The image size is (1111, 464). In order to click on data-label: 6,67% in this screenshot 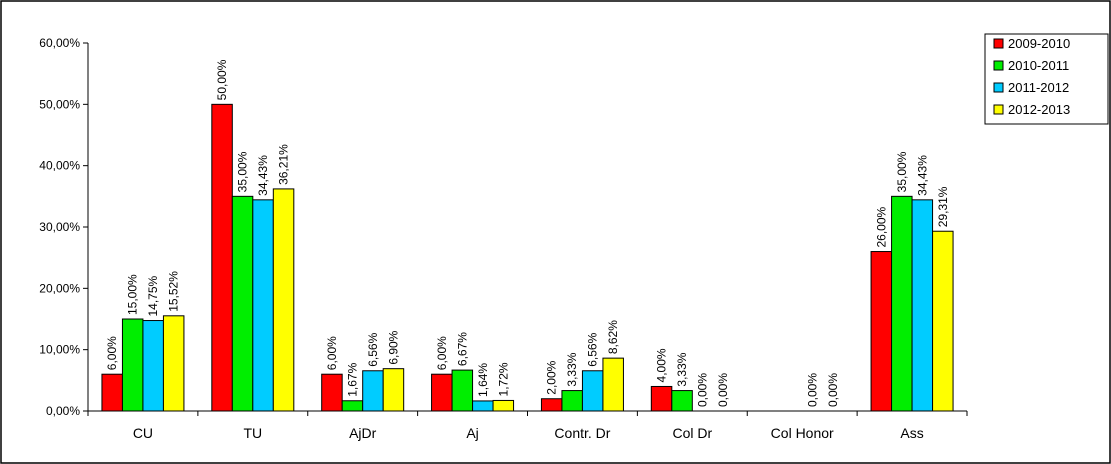, I will do `click(462, 349)`.